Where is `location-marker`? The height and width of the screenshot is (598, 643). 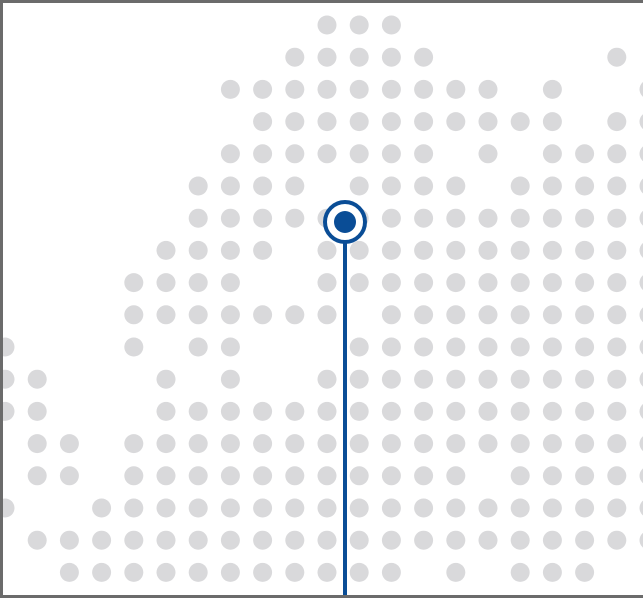
location-marker is located at coordinates (345, 399).